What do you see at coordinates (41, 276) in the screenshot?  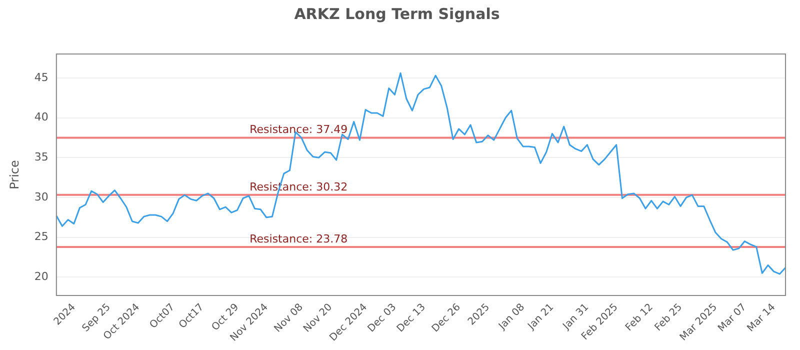 I see `y-tick-label: 20` at bounding box center [41, 276].